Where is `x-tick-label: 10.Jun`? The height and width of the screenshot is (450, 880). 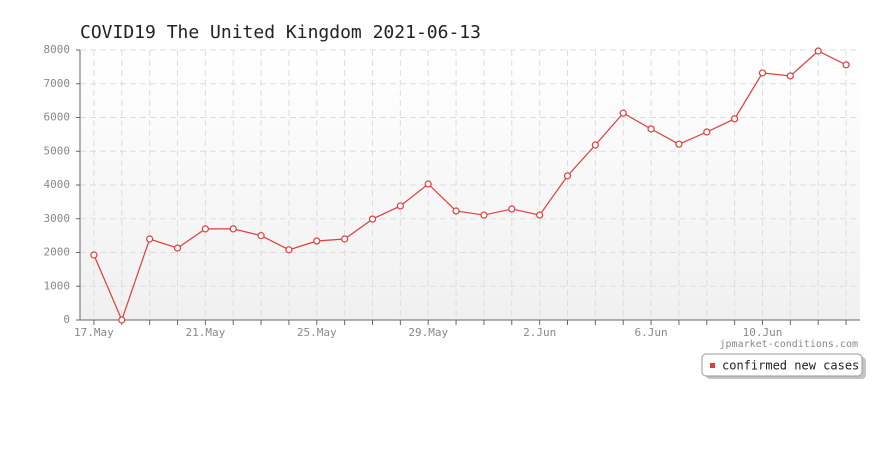
x-tick-label: 10.Jun is located at coordinates (763, 332).